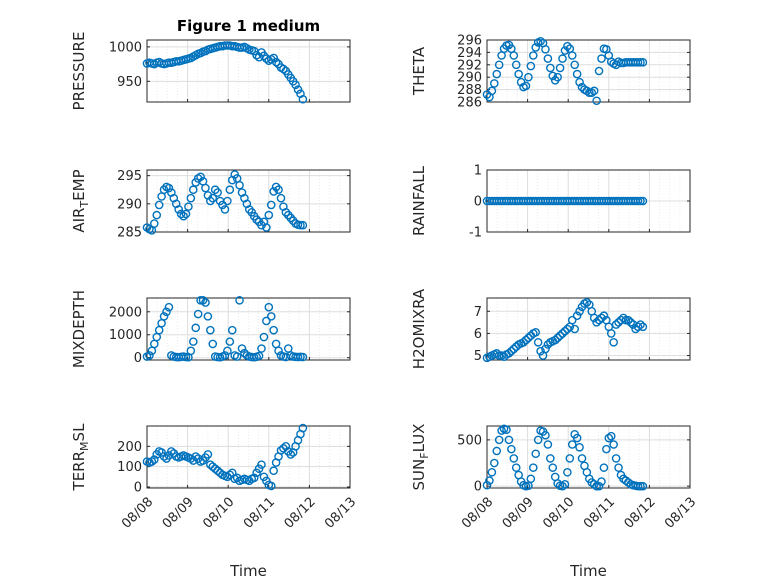  Describe the element at coordinates (125, 47) in the screenshot. I see `y-tick-label: 1000` at that location.